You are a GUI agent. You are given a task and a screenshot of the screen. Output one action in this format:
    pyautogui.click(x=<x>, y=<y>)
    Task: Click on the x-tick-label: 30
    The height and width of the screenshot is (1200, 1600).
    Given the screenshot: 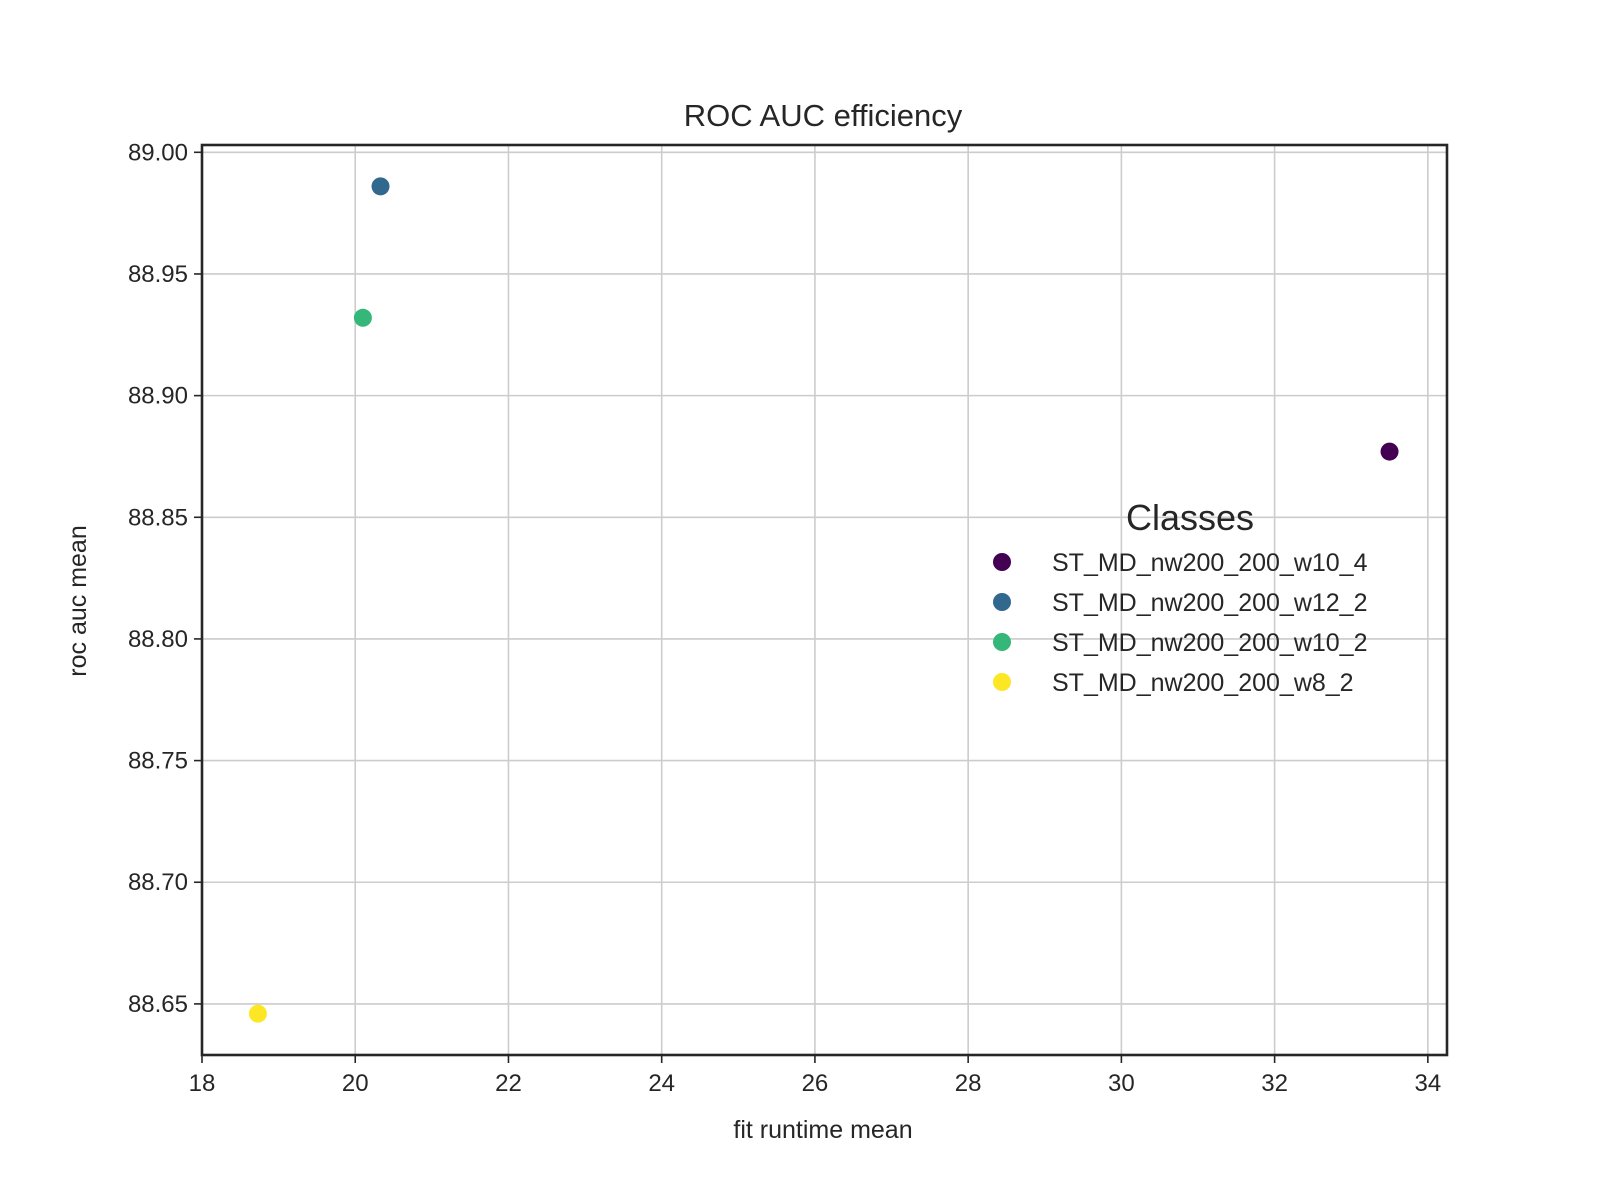 What is the action you would take?
    pyautogui.click(x=1121, y=1083)
    